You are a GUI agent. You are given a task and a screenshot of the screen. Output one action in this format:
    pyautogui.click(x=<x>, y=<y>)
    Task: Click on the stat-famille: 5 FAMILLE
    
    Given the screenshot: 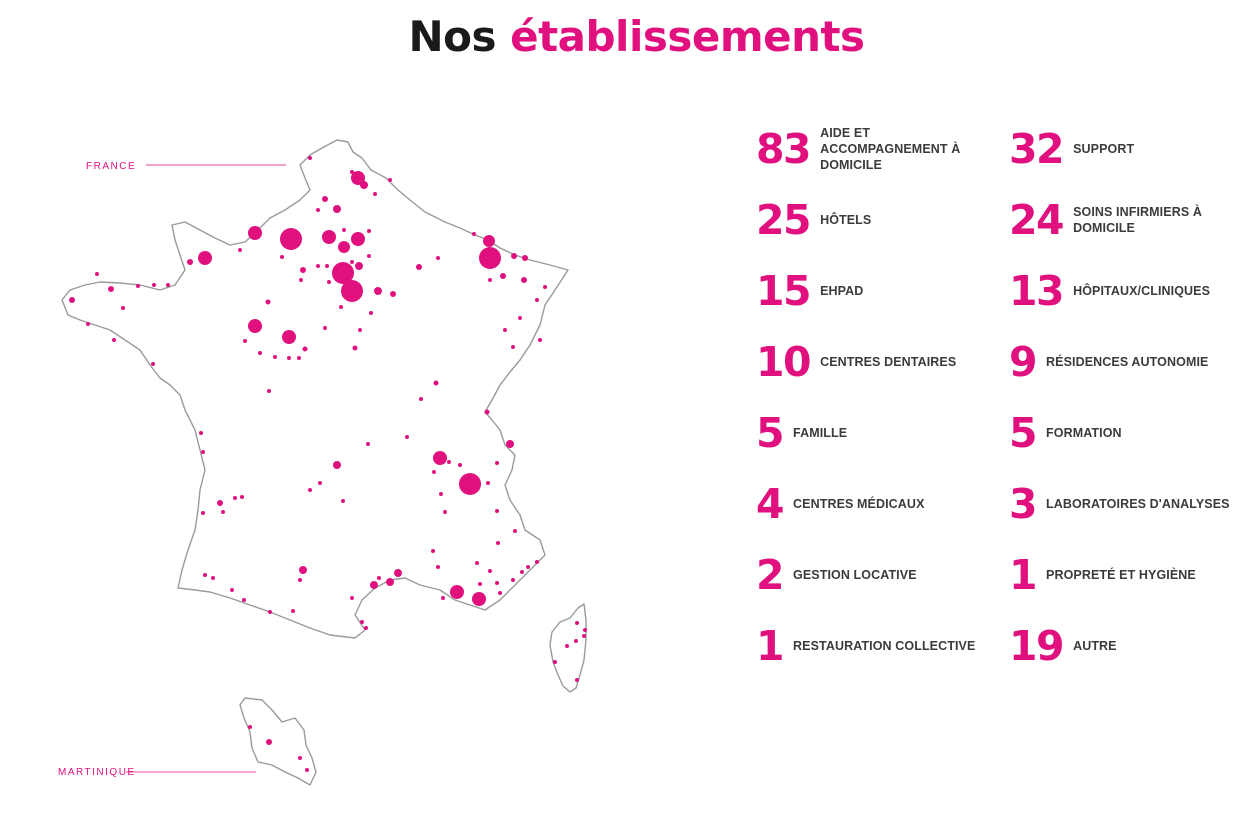 What is the action you would take?
    pyautogui.click(x=801, y=433)
    